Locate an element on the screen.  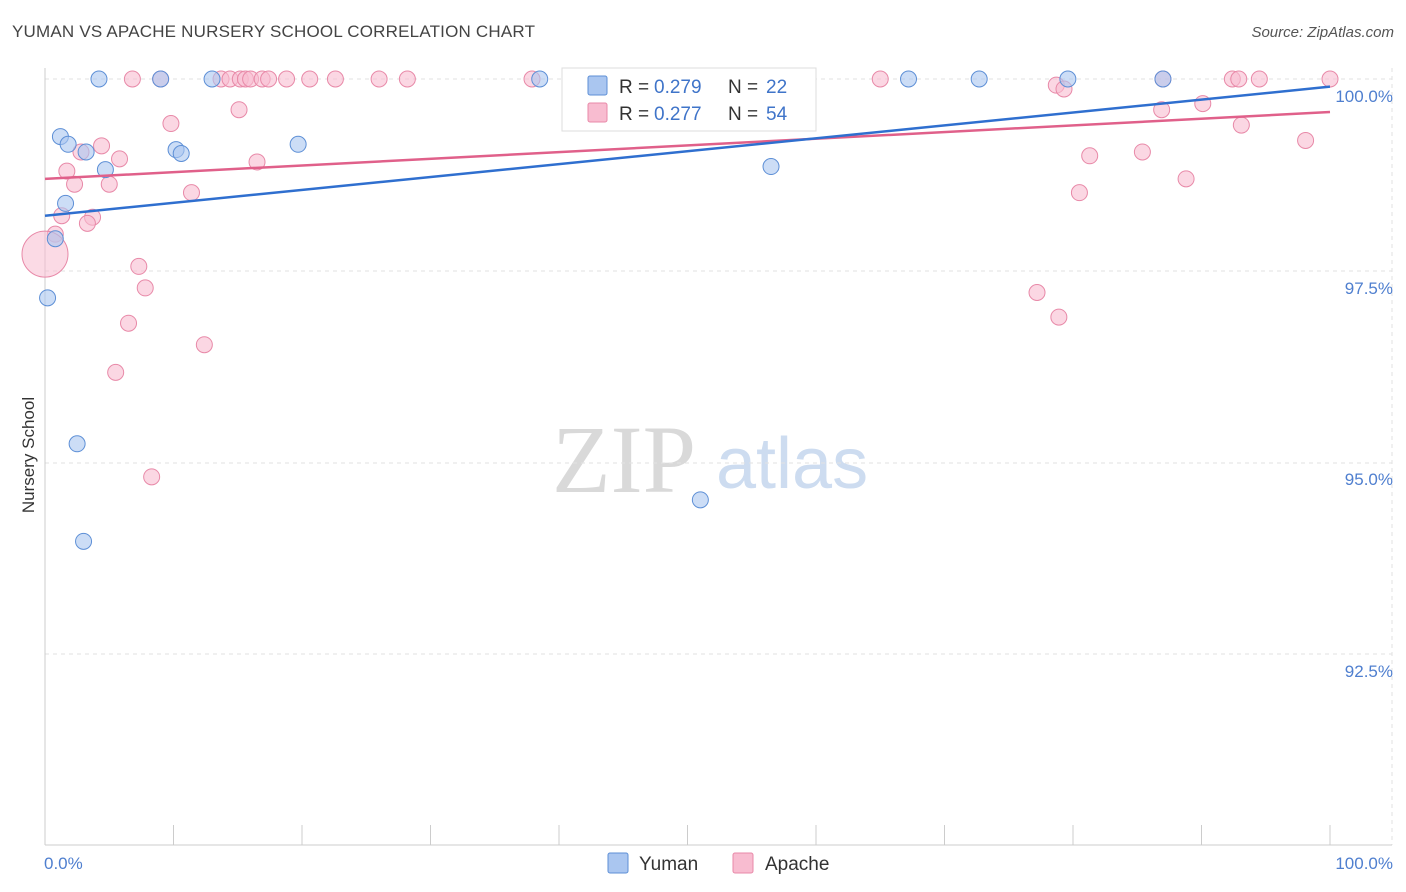
y-tick-label-0: 100.0% is located at coordinates (1364, 96).